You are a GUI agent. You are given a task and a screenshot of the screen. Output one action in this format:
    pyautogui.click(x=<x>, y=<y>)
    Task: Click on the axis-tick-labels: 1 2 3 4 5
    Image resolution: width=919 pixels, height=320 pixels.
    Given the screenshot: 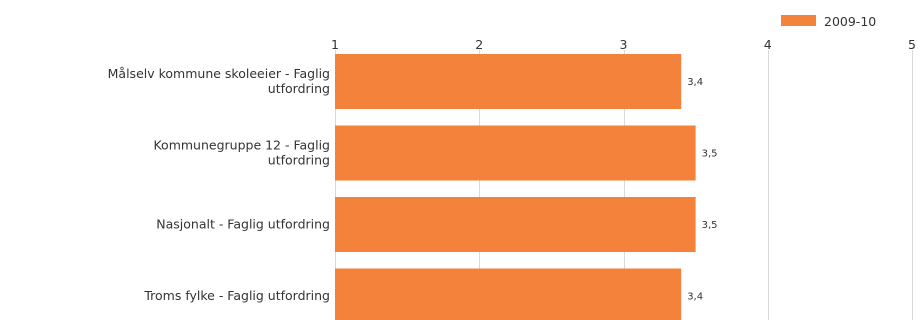 What is the action you would take?
    pyautogui.click(x=623, y=44)
    